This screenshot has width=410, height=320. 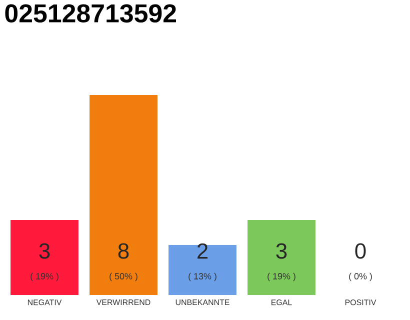 I want to click on annotation: ( 13% ), so click(x=202, y=277).